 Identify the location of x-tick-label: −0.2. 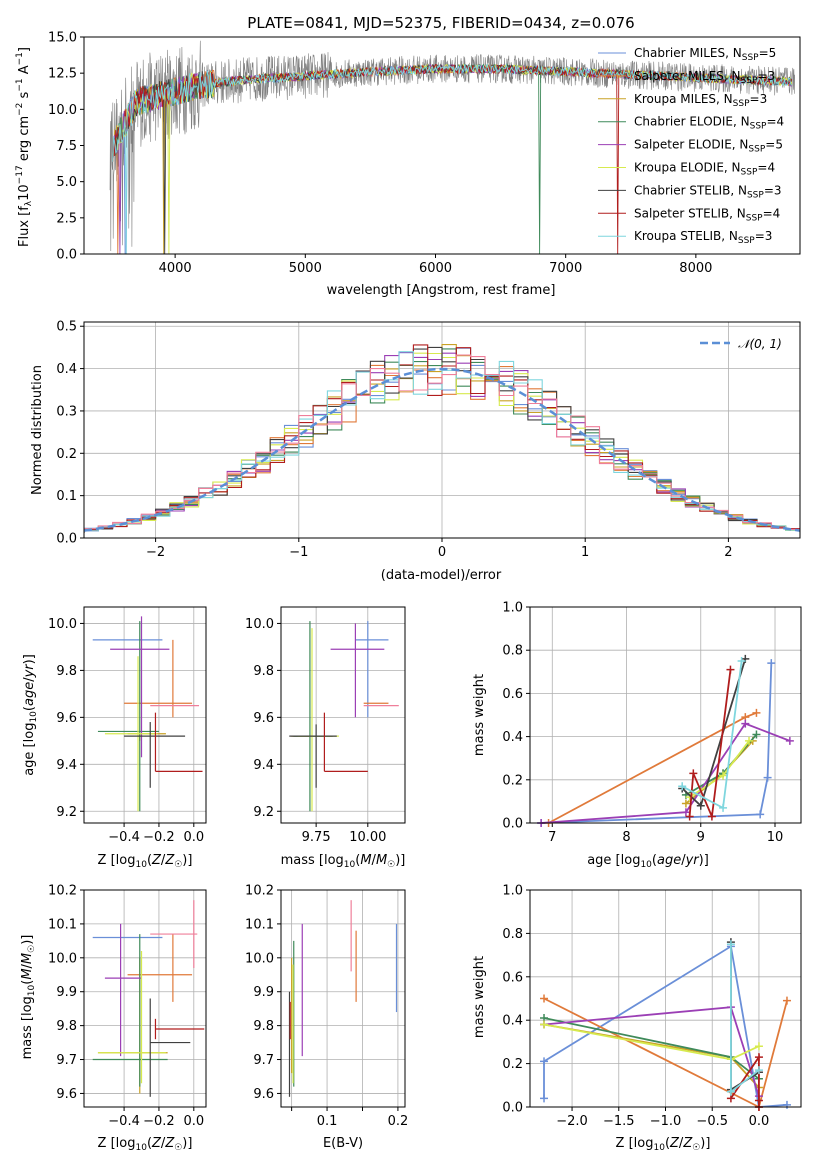
(159, 1121).